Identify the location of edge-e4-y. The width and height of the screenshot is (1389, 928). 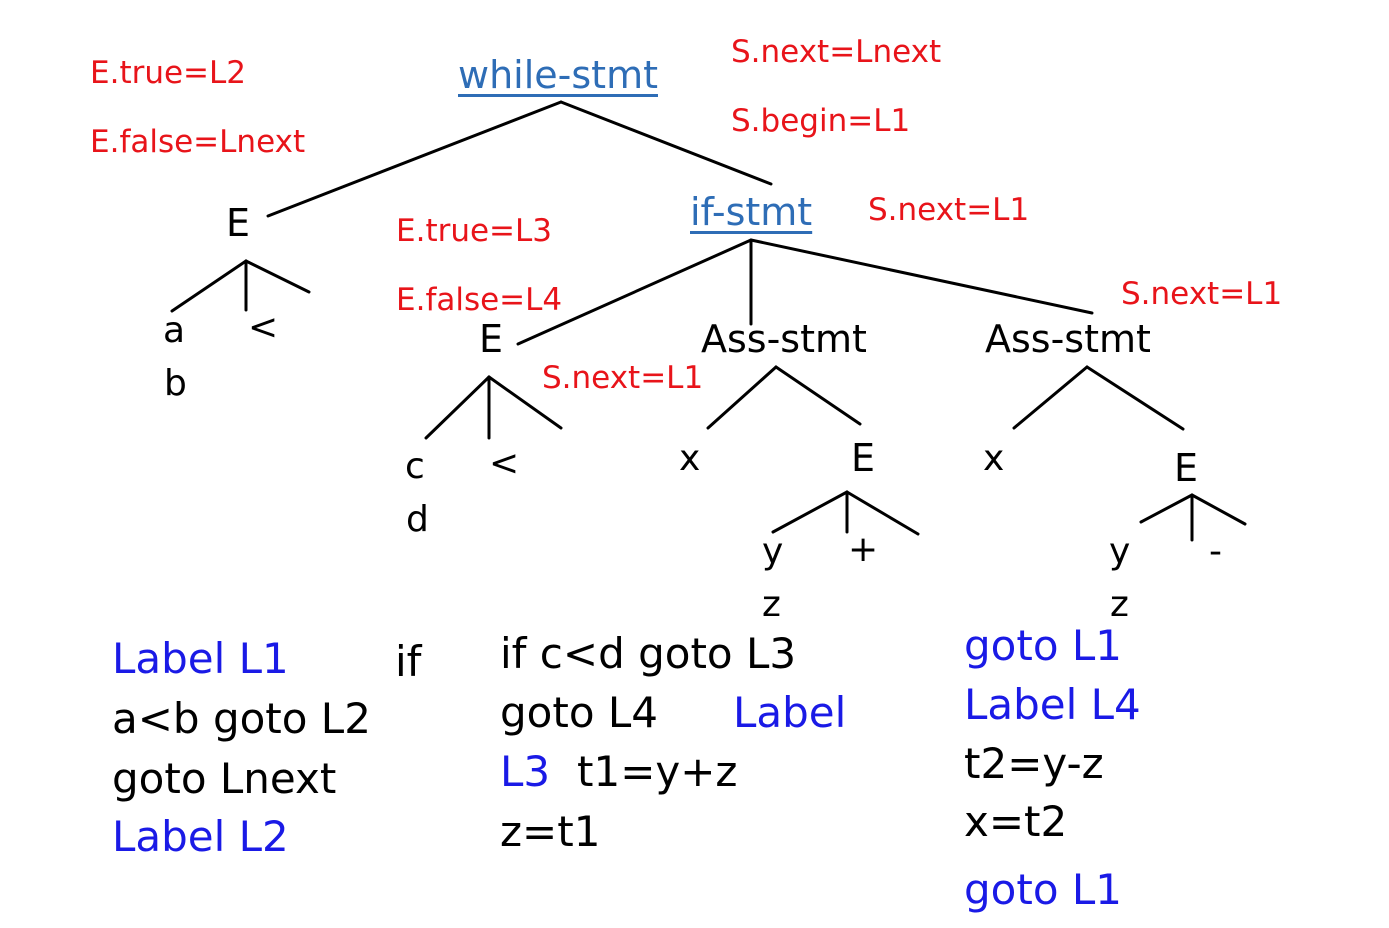
(1166, 508).